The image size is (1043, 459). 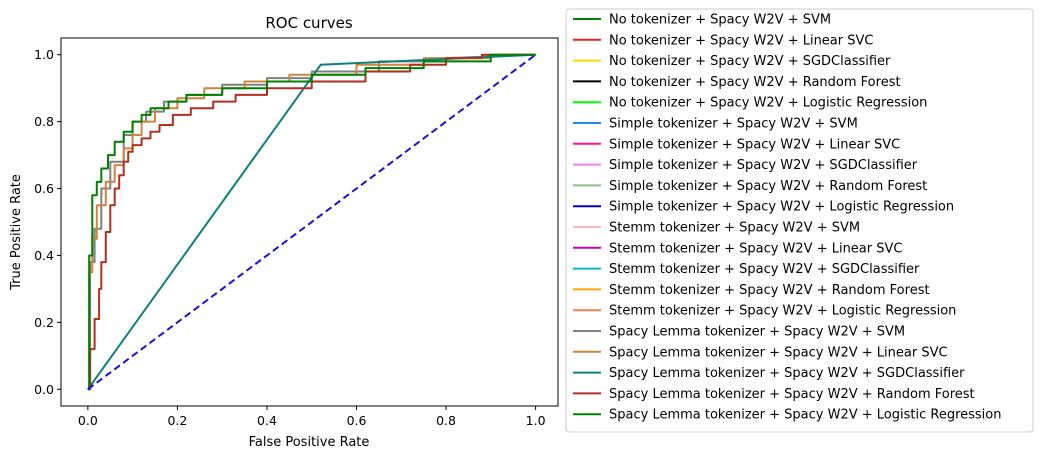 What do you see at coordinates (446, 420) in the screenshot?
I see `x-tick-label: 0.8` at bounding box center [446, 420].